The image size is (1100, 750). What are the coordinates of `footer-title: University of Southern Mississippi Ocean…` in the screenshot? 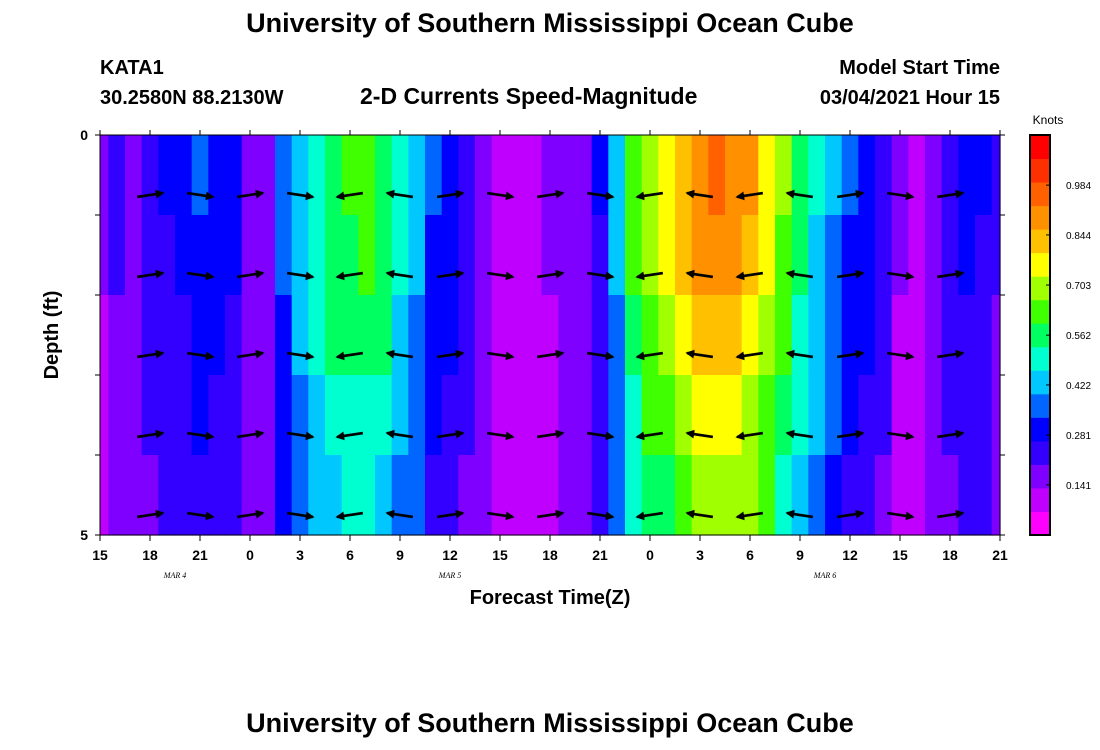 It's located at (550, 723).